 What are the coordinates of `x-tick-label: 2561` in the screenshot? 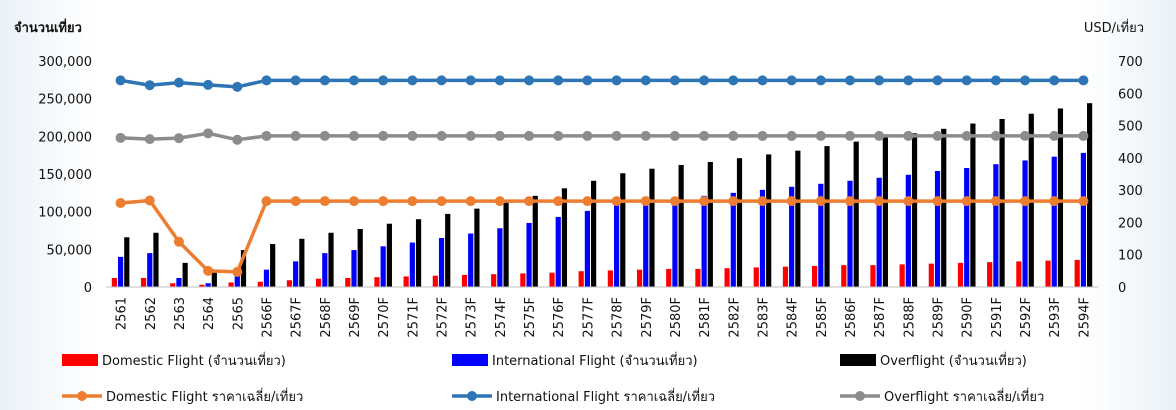 It's located at (122, 313).